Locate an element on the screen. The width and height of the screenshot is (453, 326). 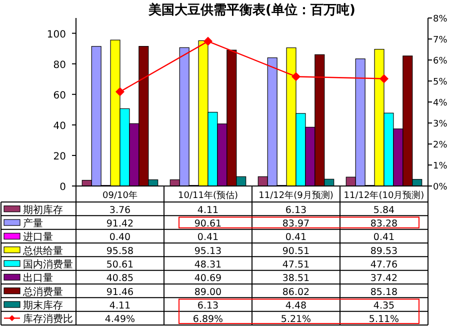
data-label: 47.76 is located at coordinates (384, 265).